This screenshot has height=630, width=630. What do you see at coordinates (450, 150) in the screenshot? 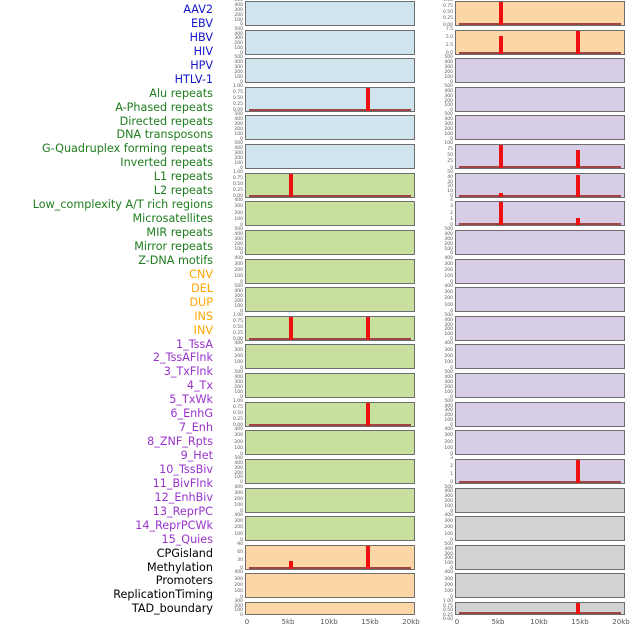
I see `y-tick-label: 75` at bounding box center [450, 150].